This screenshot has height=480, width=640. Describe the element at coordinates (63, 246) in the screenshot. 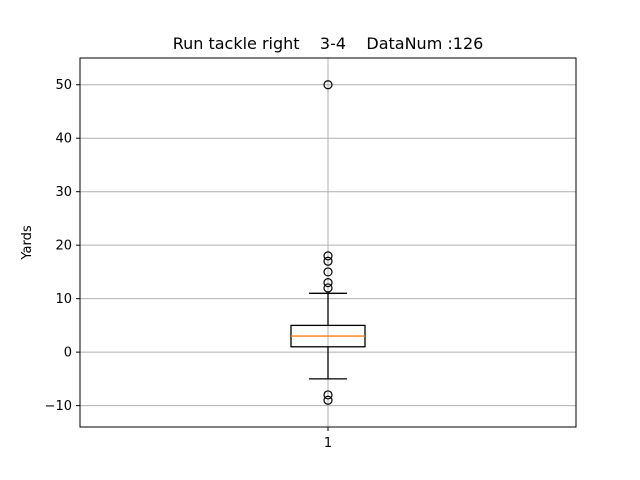

I see `y-tick-label: 20` at that location.